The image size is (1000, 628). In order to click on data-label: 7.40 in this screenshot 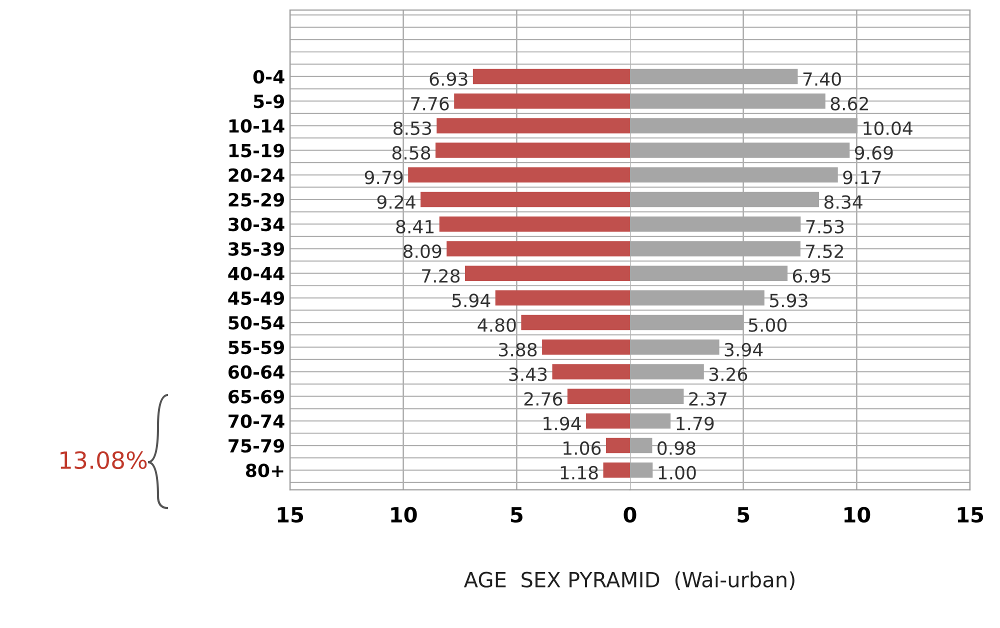, I will do `click(822, 79)`.